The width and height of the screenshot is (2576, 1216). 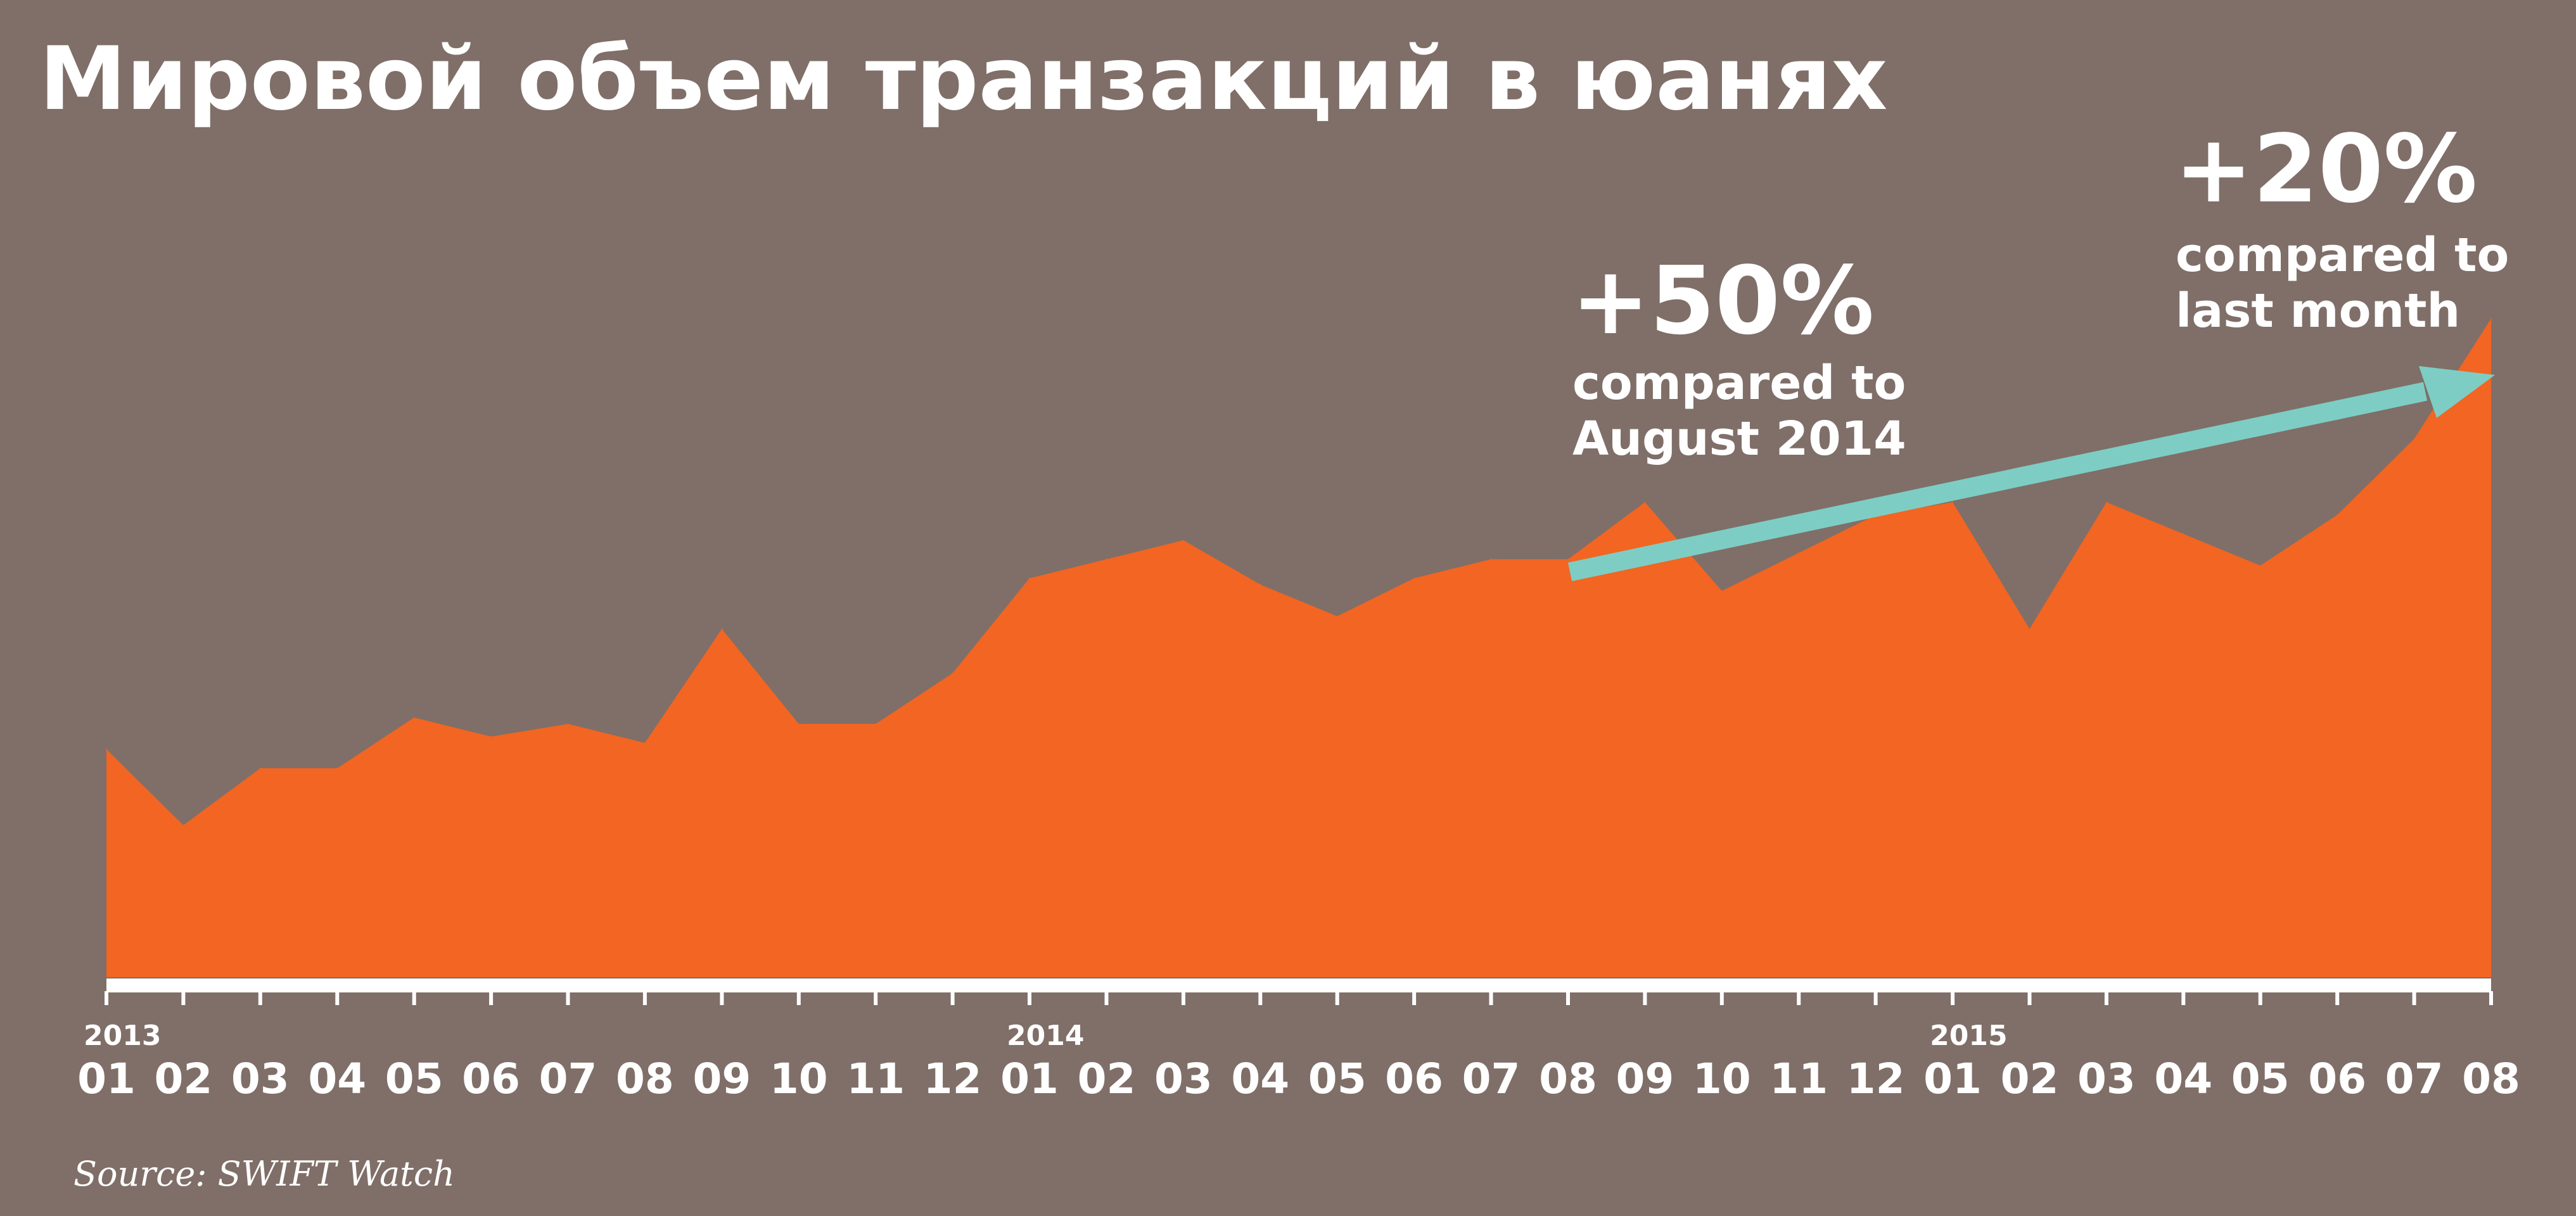 What do you see at coordinates (122, 1036) in the screenshot?
I see `x-year-label: 2013` at bounding box center [122, 1036].